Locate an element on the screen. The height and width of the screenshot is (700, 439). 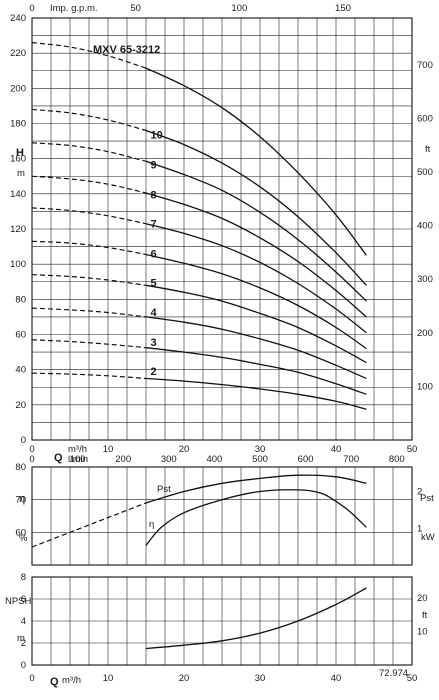
stage-label: 7 is located at coordinates (154, 224).